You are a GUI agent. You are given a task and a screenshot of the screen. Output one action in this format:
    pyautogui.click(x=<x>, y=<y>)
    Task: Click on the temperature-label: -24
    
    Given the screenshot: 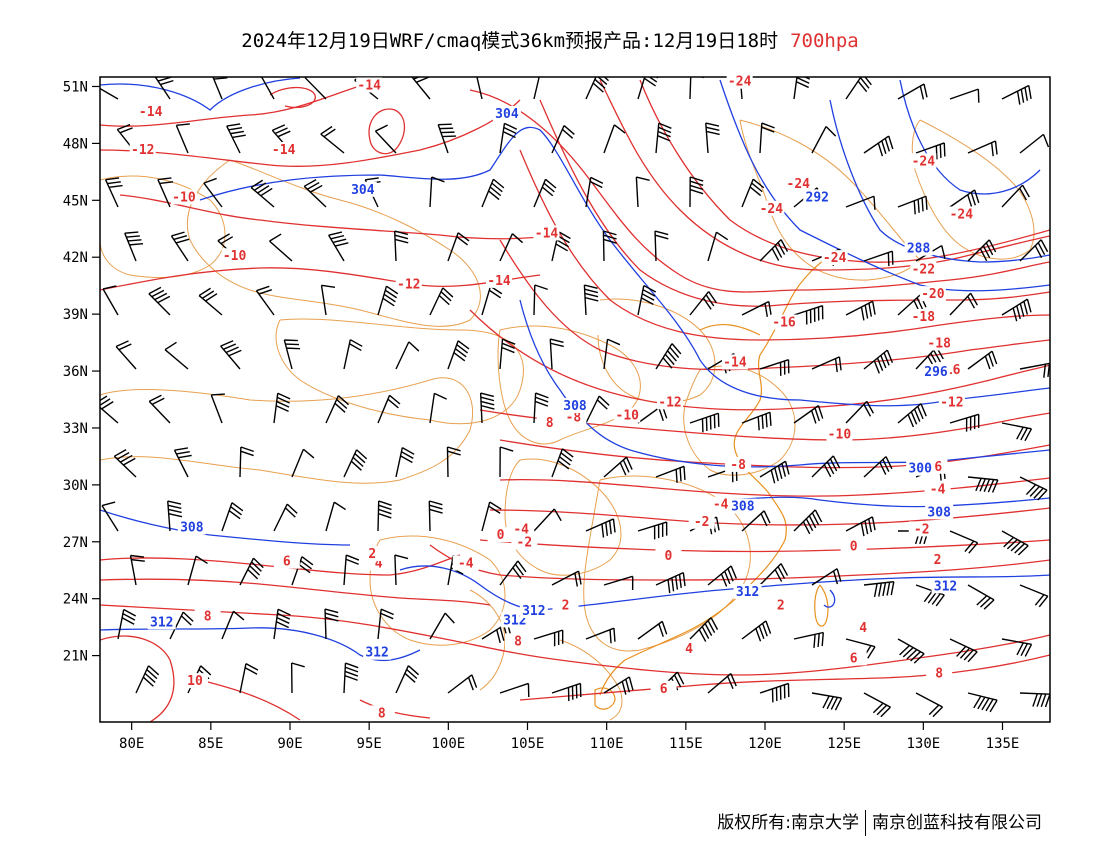 What is the action you would take?
    pyautogui.click(x=799, y=184)
    